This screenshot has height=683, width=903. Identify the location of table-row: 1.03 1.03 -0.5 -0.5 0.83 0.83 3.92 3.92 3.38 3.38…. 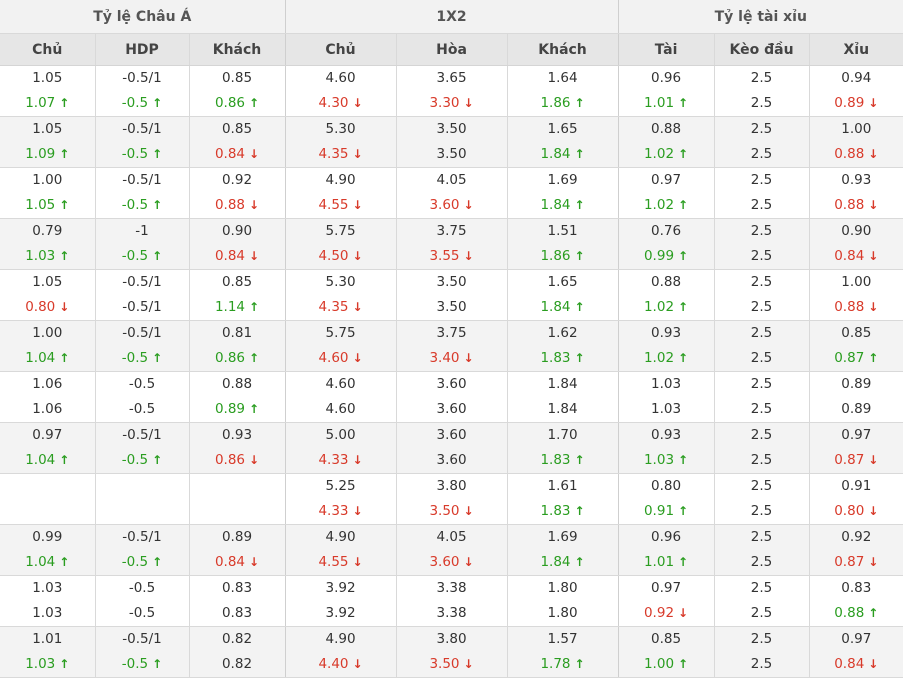
(451, 601).